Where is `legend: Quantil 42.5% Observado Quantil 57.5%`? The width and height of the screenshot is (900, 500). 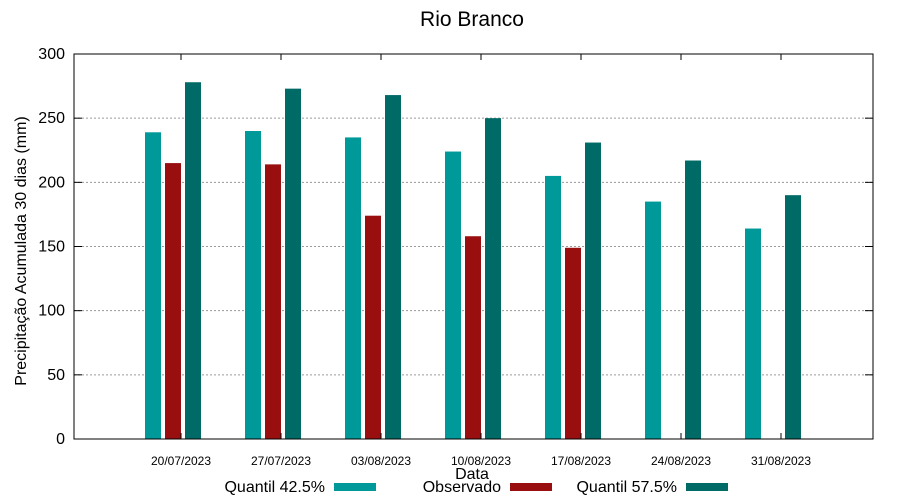 legend: Quantil 42.5% Observado Quantil 57.5% is located at coordinates (476, 487).